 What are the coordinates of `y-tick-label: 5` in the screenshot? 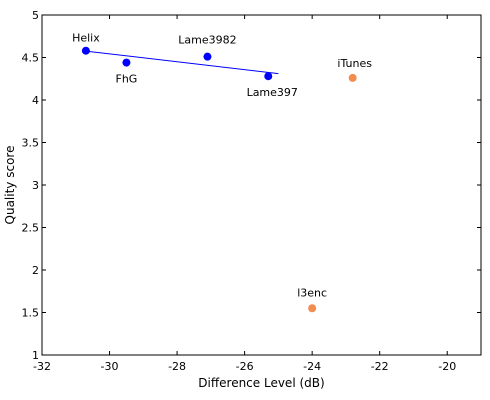 It's located at (35, 15).